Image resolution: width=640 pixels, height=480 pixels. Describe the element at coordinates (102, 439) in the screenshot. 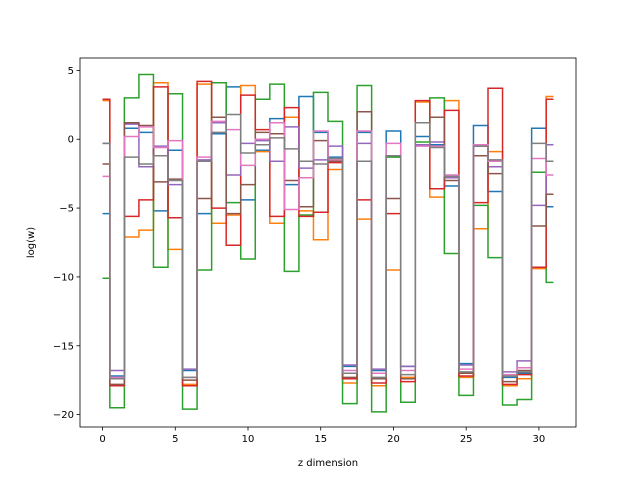

I see `x-tick-label: 0` at that location.